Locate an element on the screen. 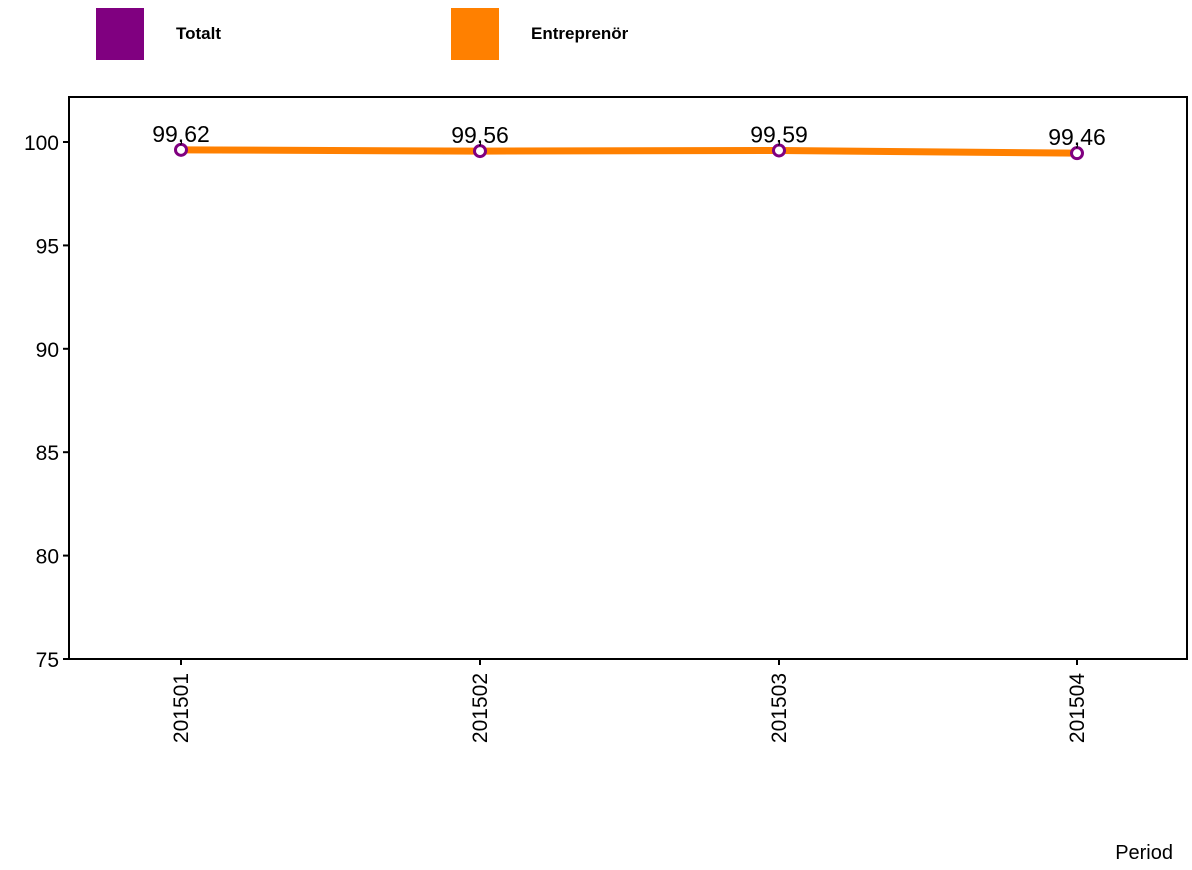  y-tick-label-100: 100 is located at coordinates (41, 143).